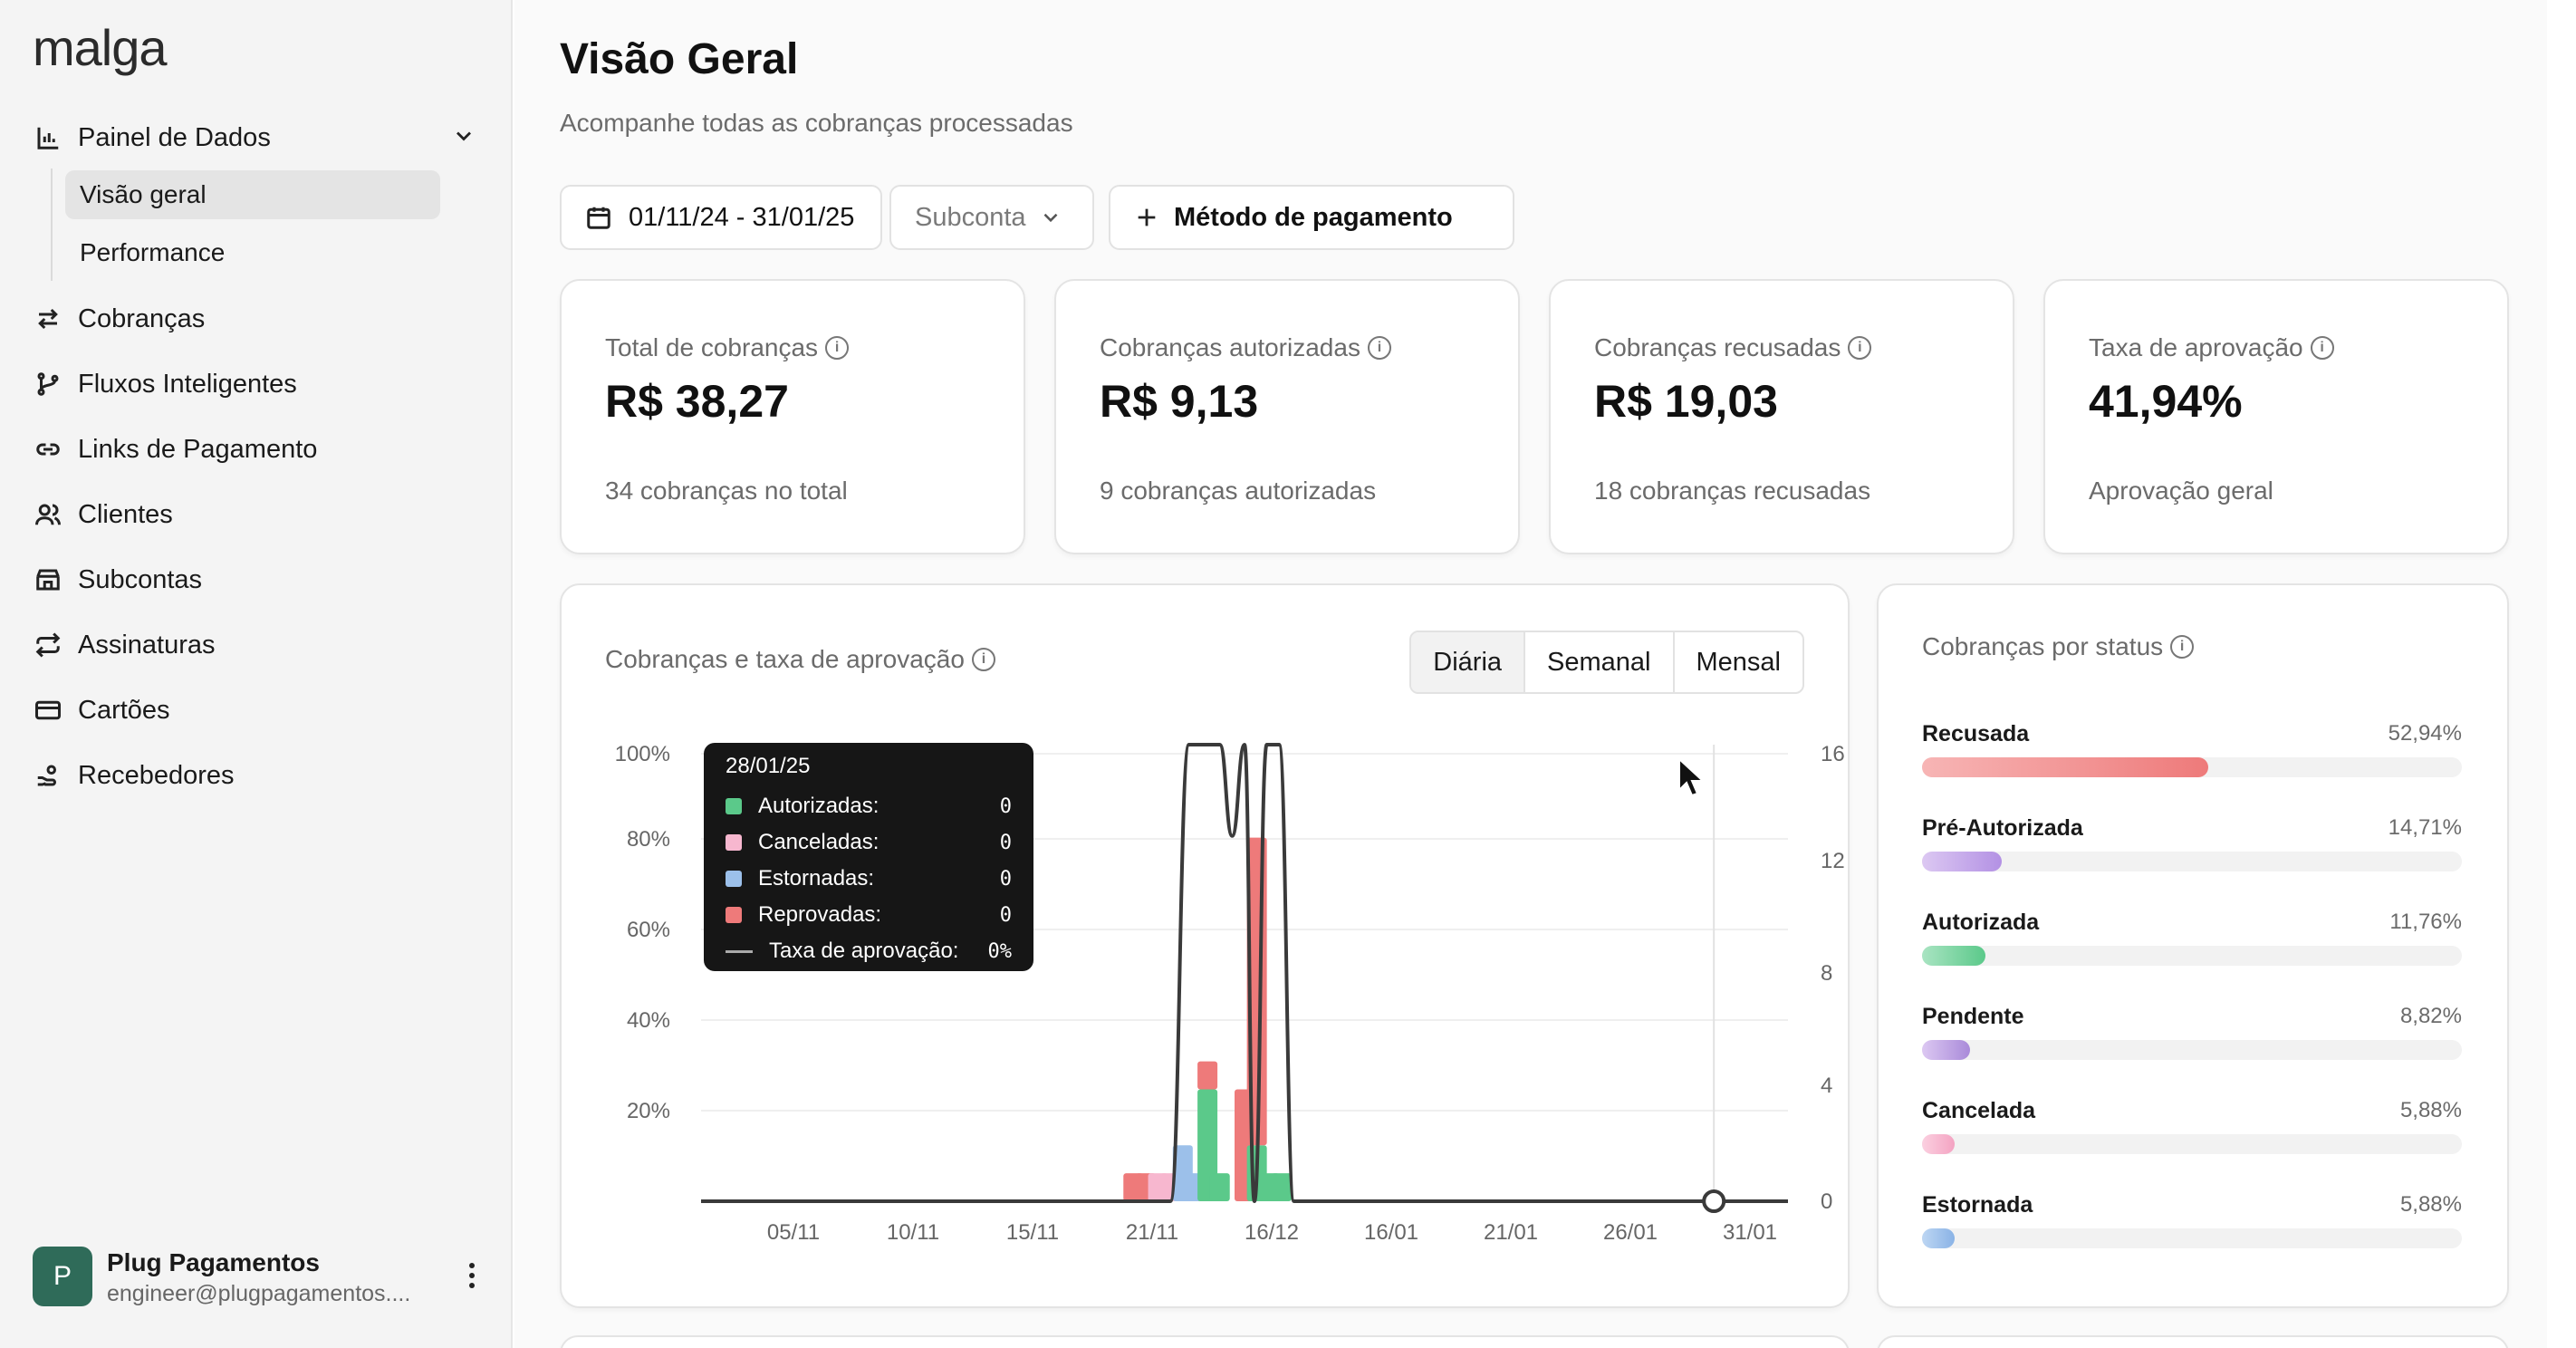 The image size is (2576, 1348). Describe the element at coordinates (739, 951) in the screenshot. I see `legend-line` at that location.